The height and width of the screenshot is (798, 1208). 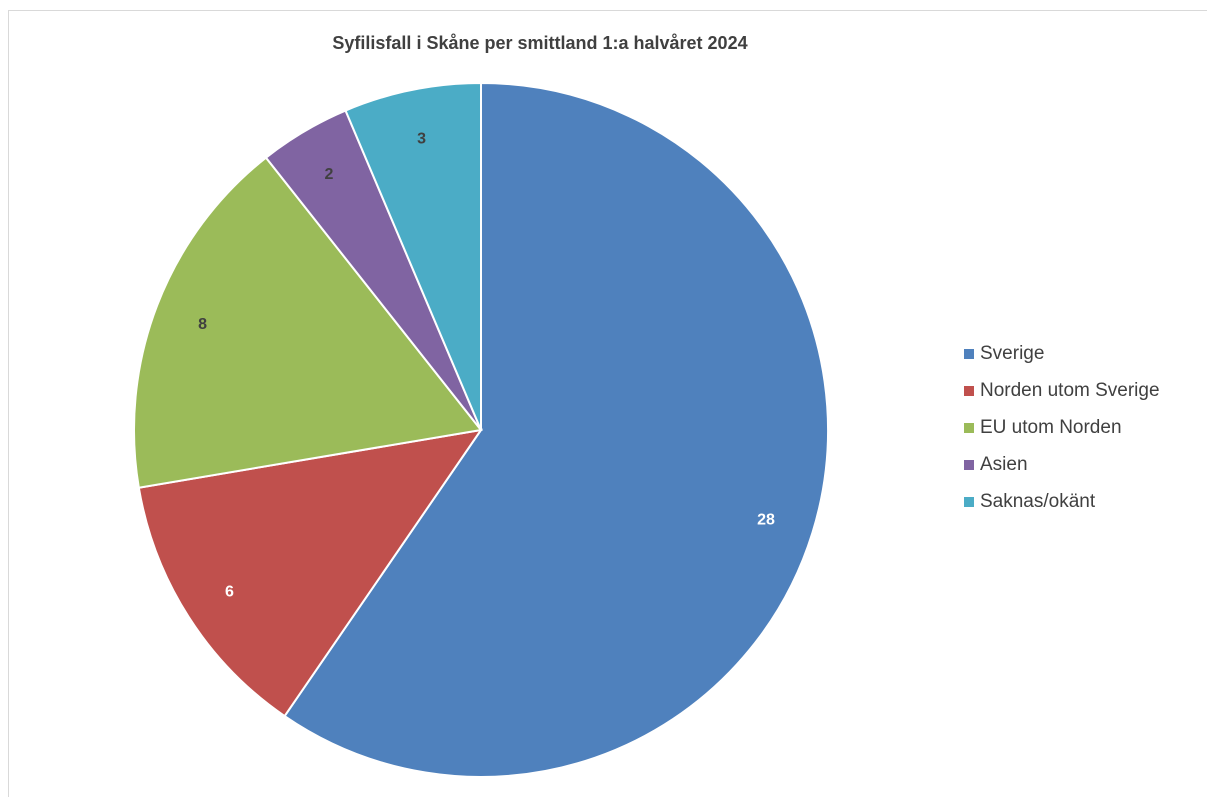 What do you see at coordinates (421, 139) in the screenshot?
I see `data-label: 3` at bounding box center [421, 139].